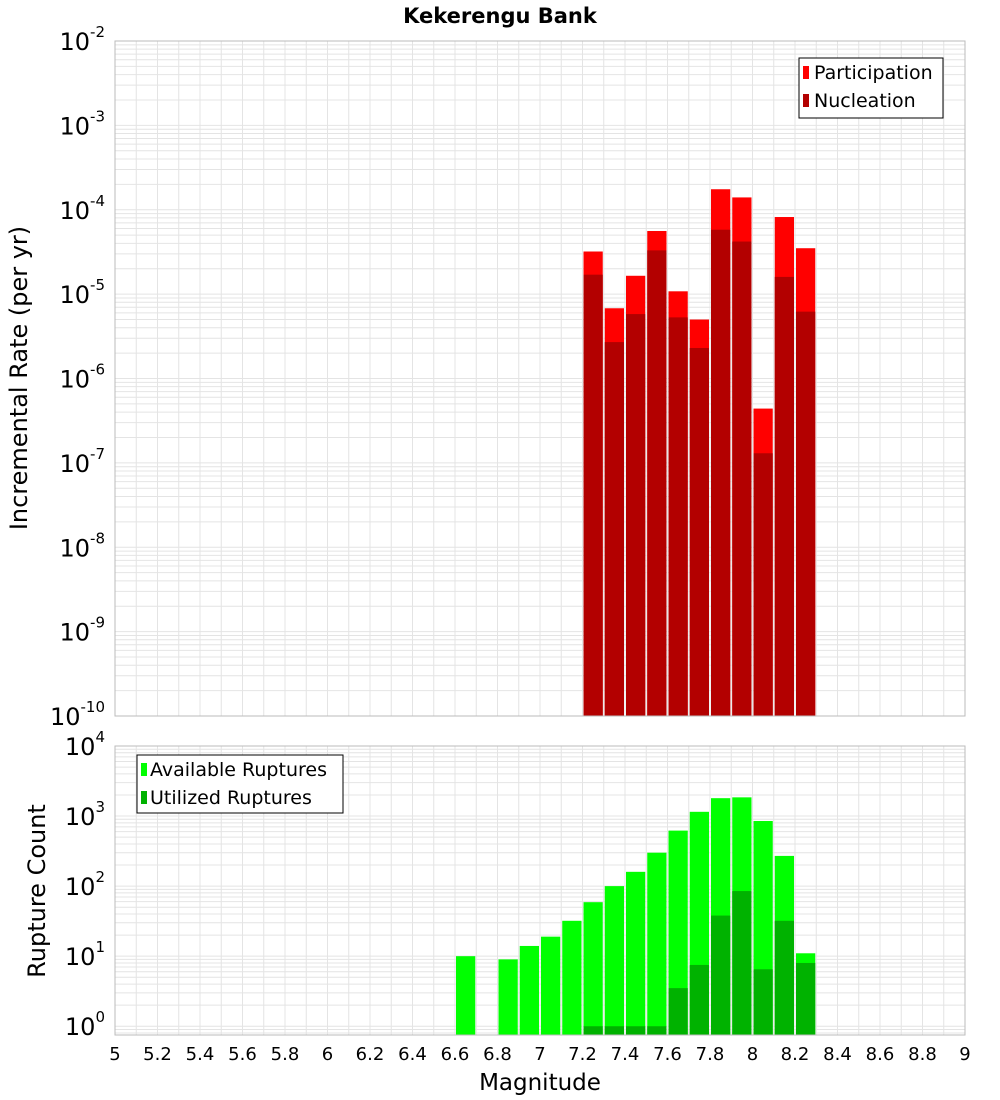  What do you see at coordinates (497, 1054) in the screenshot?
I see `x-tick: 6.8` at bounding box center [497, 1054].